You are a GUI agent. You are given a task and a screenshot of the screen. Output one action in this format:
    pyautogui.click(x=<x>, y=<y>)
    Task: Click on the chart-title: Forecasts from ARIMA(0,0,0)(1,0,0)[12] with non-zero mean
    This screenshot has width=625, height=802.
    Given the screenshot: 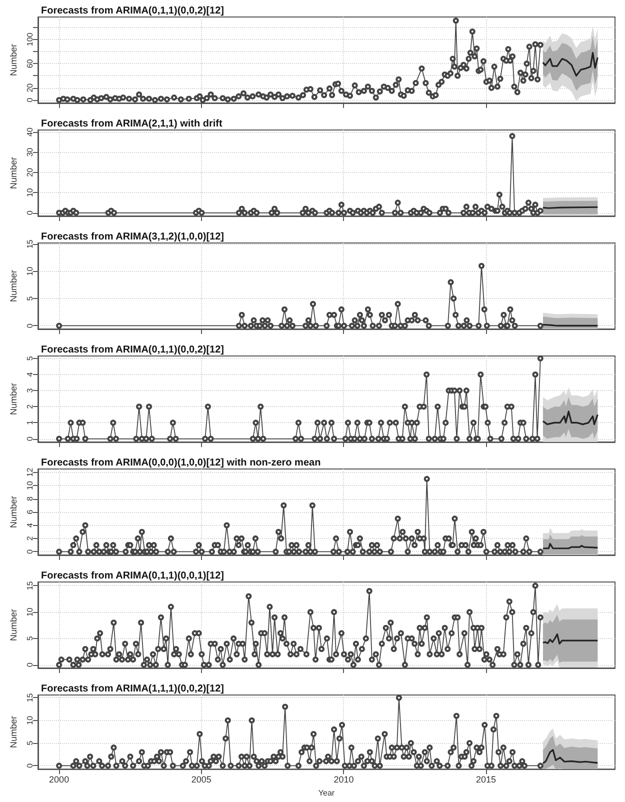 What is the action you would take?
    pyautogui.click(x=181, y=463)
    